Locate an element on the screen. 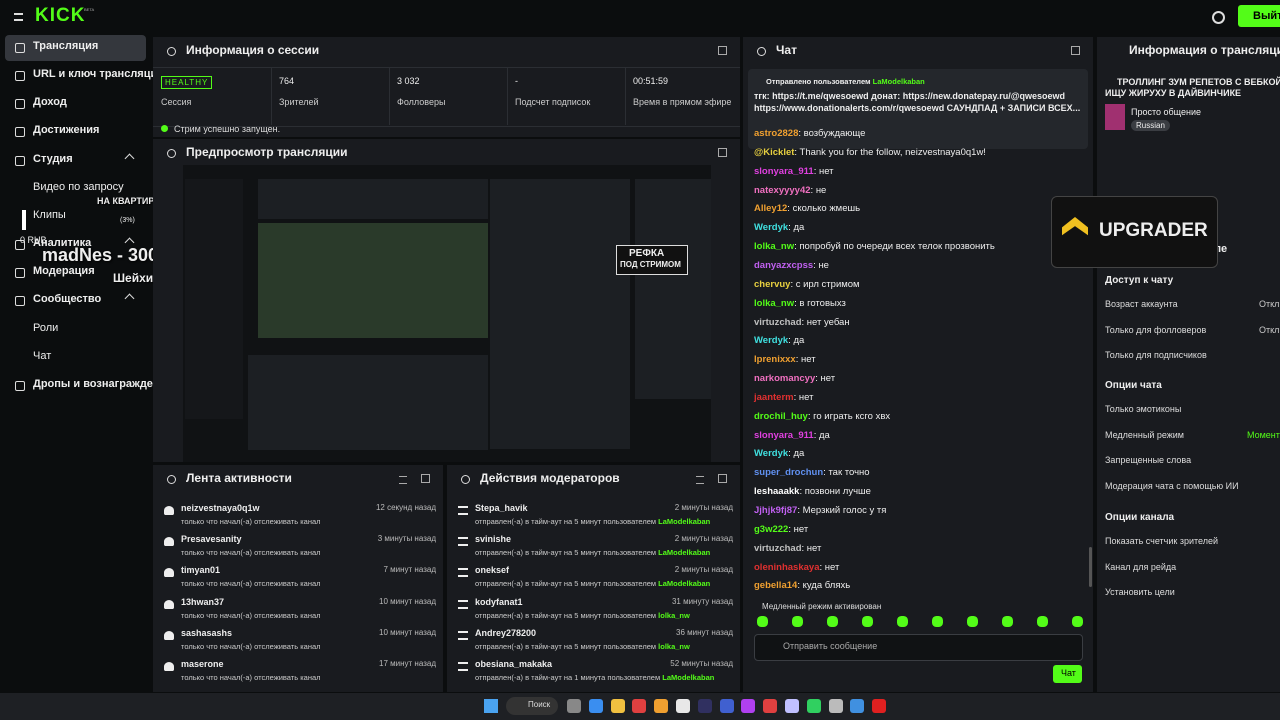 Image resolution: width=1280 pixels, height=720 pixels. setting-label: Канал для рейда is located at coordinates (1141, 566).